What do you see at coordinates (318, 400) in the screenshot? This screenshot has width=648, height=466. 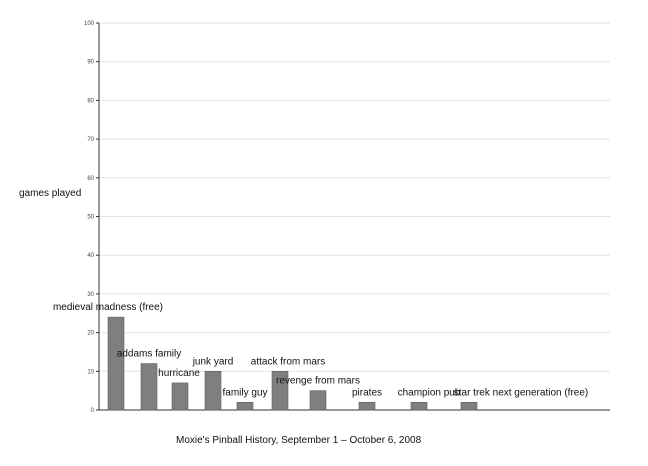 I see `bar-revenge-from-mars` at bounding box center [318, 400].